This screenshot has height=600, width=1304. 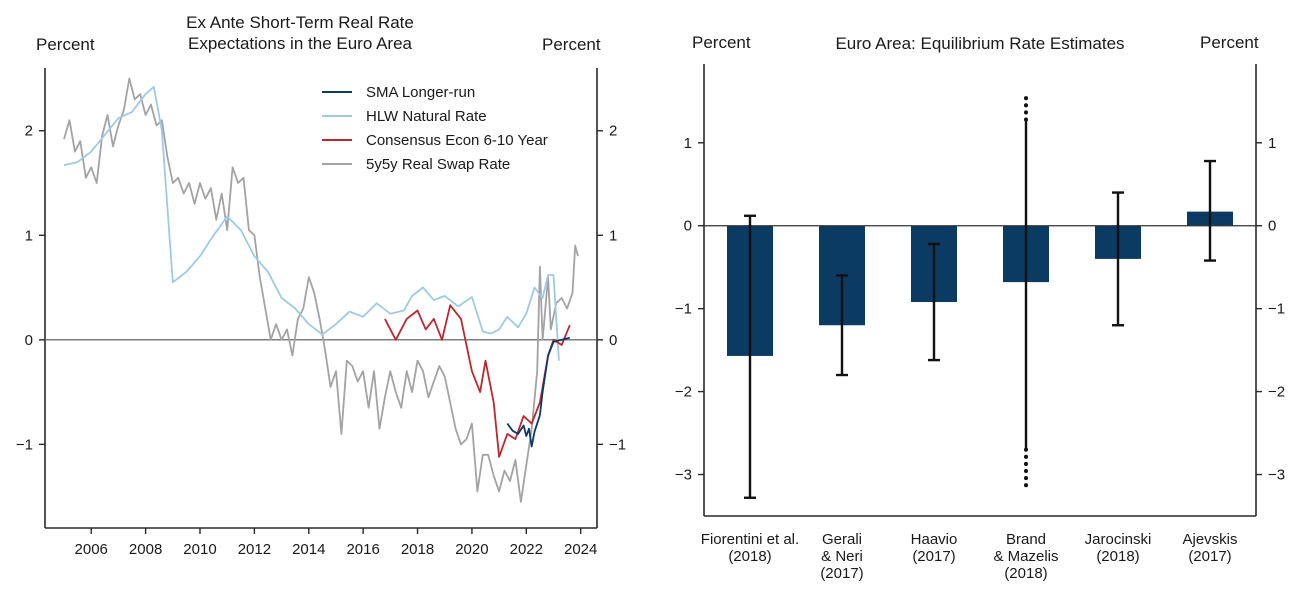 What do you see at coordinates (750, 539) in the screenshot?
I see `category-label-line: Fiorentini et al.` at bounding box center [750, 539].